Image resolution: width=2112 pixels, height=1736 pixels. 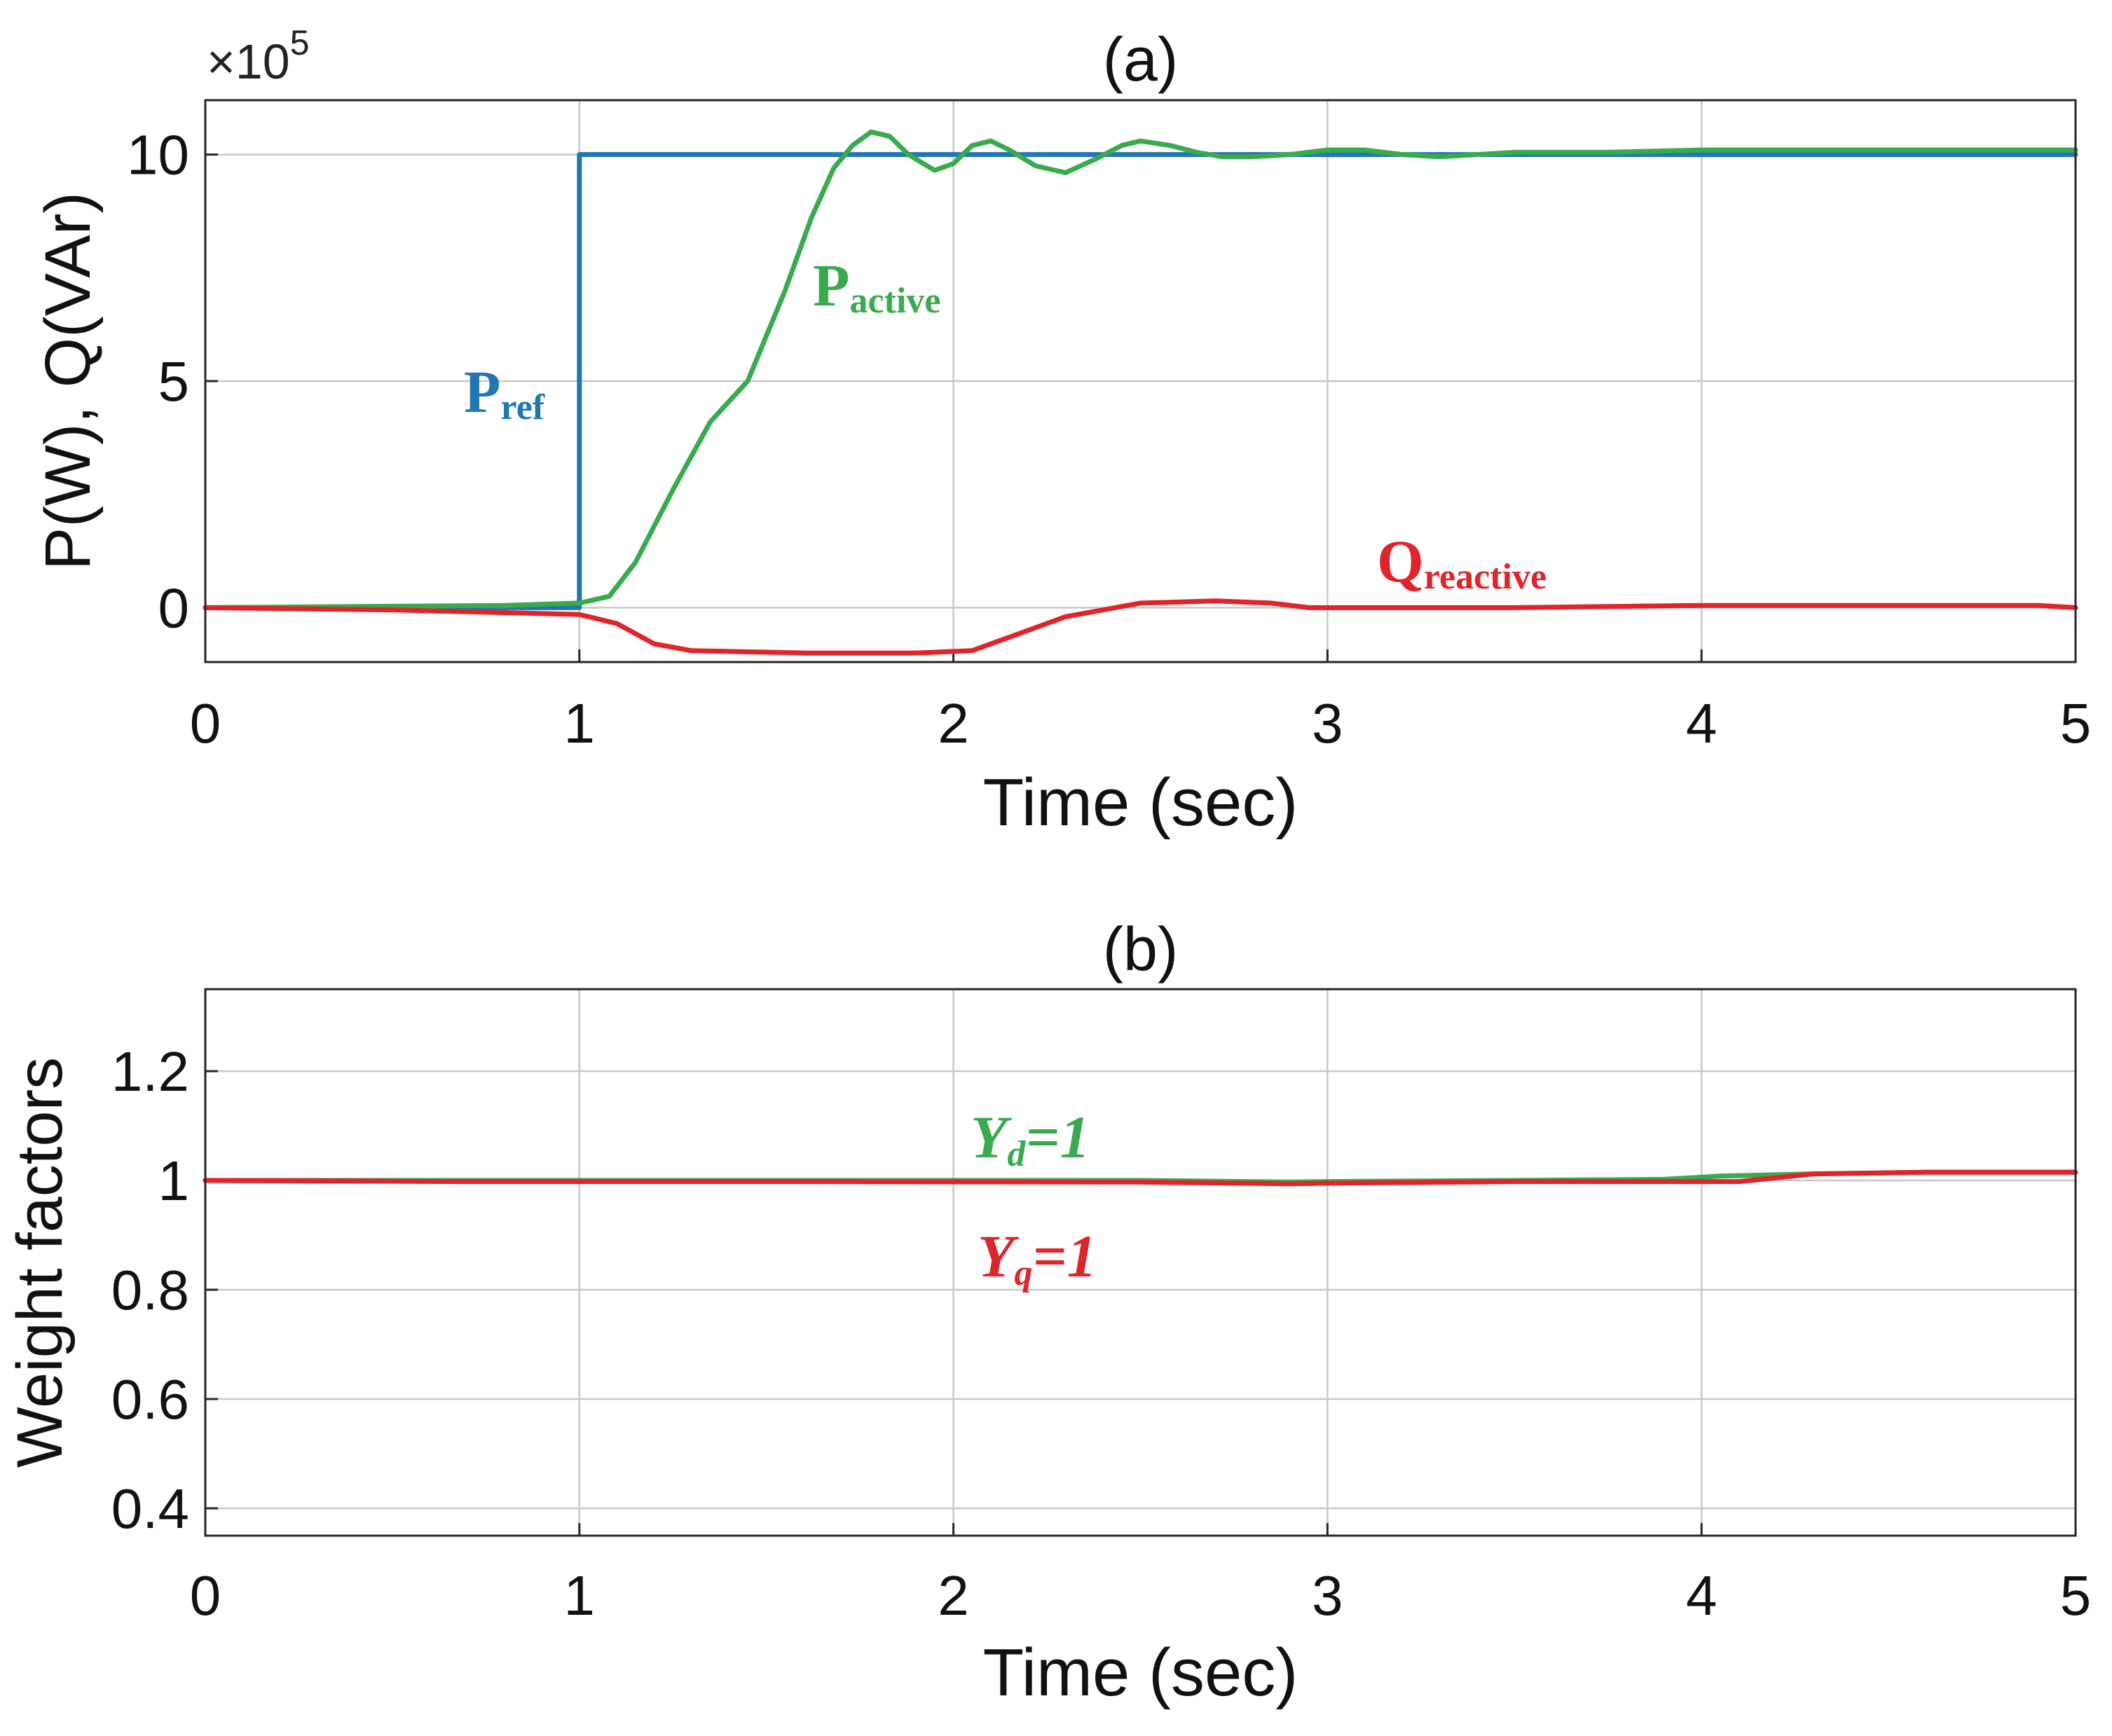 I want to click on series-label-sub: d, so click(x=1017, y=1154).